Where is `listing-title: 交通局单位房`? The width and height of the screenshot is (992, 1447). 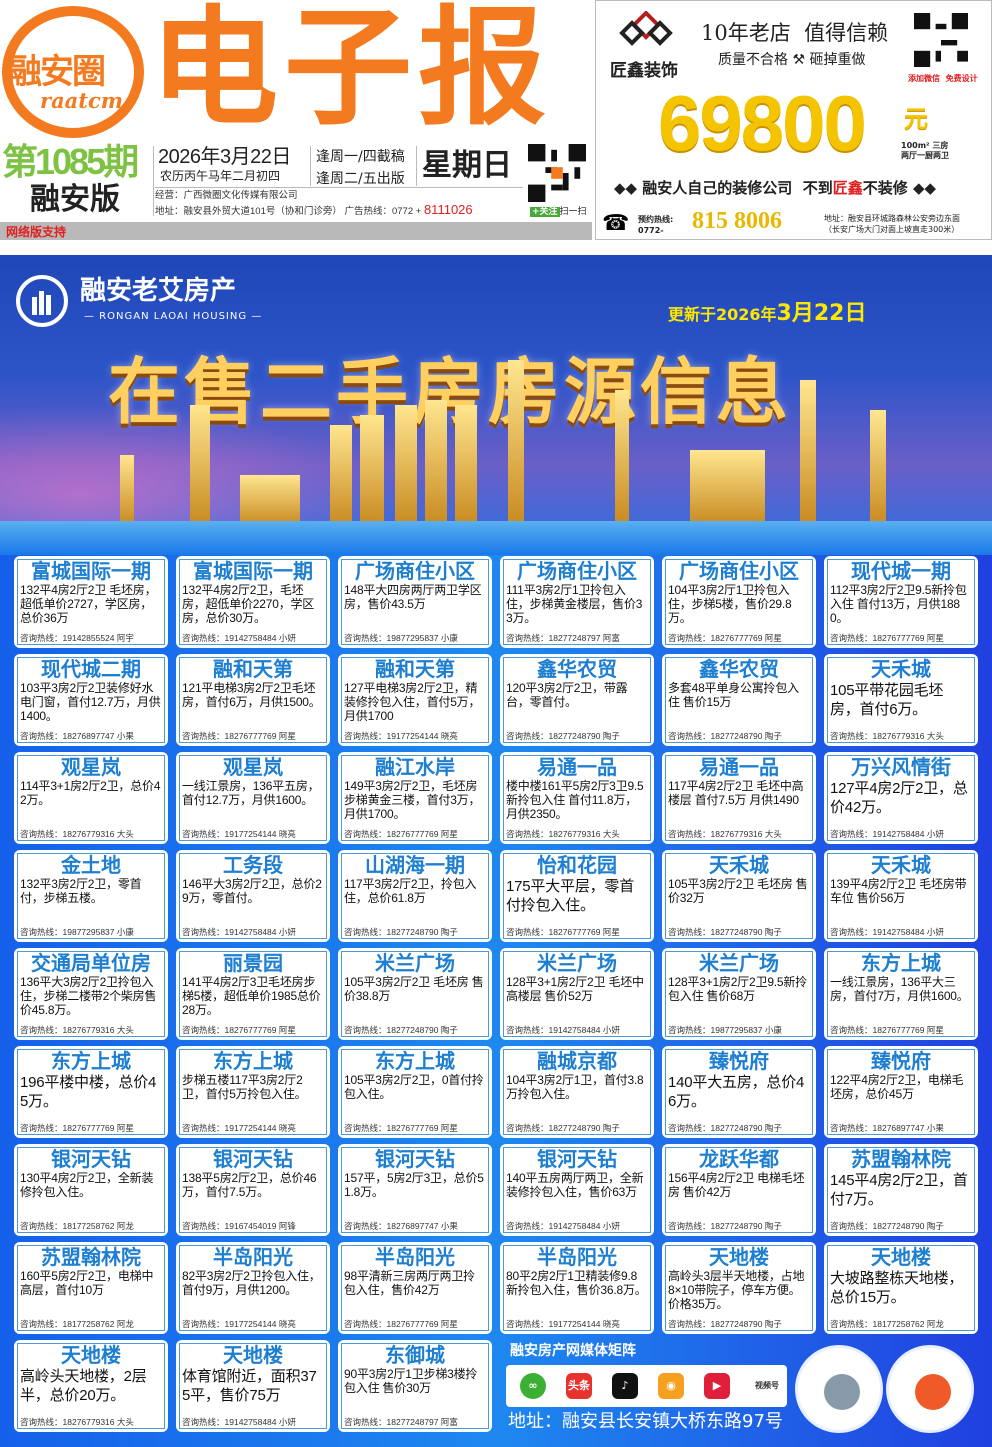 listing-title: 交通局单位房 is located at coordinates (91, 963).